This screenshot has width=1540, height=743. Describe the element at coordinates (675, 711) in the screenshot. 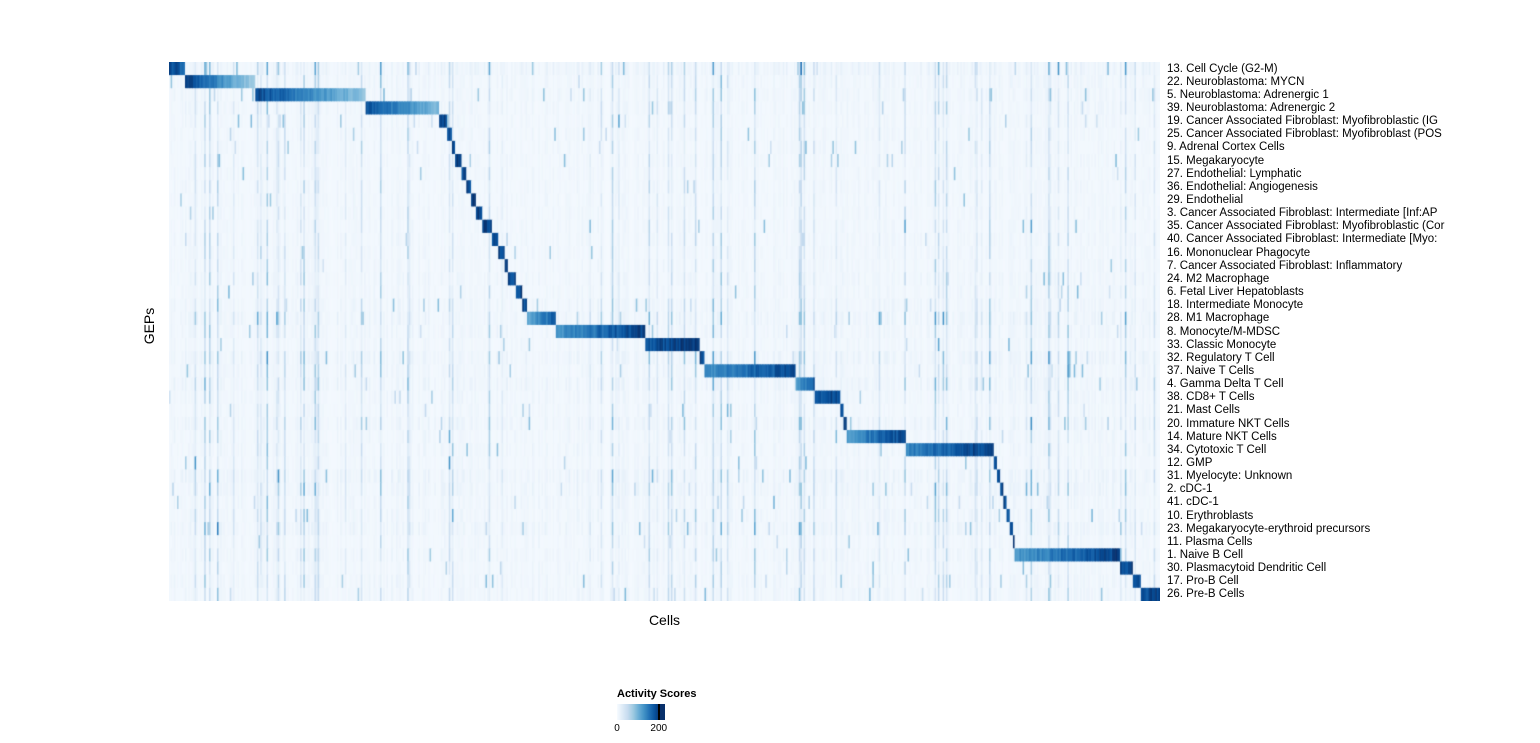

I see `colorbar-legend: Activity Scores 0 200` at that location.